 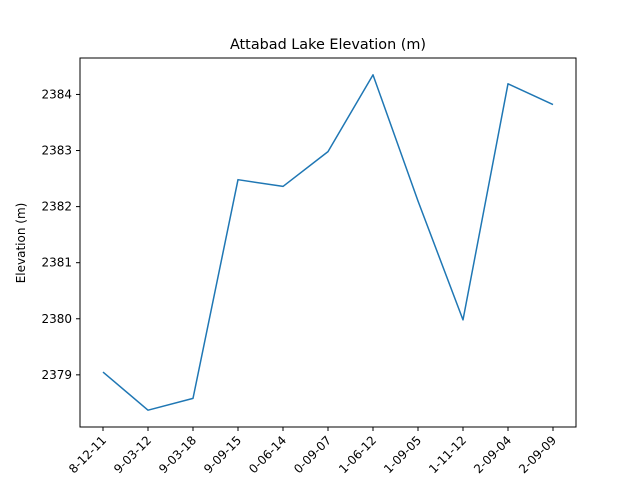 What do you see at coordinates (328, 45) in the screenshot?
I see `chart-title: Attabad Lake Elevation (m)` at bounding box center [328, 45].